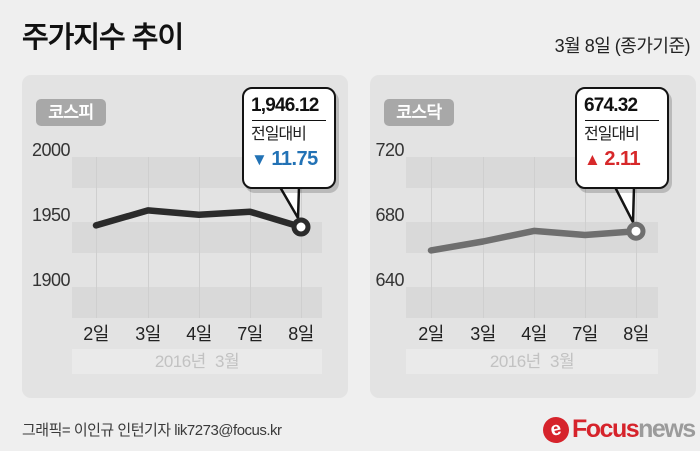 The height and width of the screenshot is (451, 700). What do you see at coordinates (389, 215) in the screenshot?
I see `y-axis-tick-label: 680` at bounding box center [389, 215].